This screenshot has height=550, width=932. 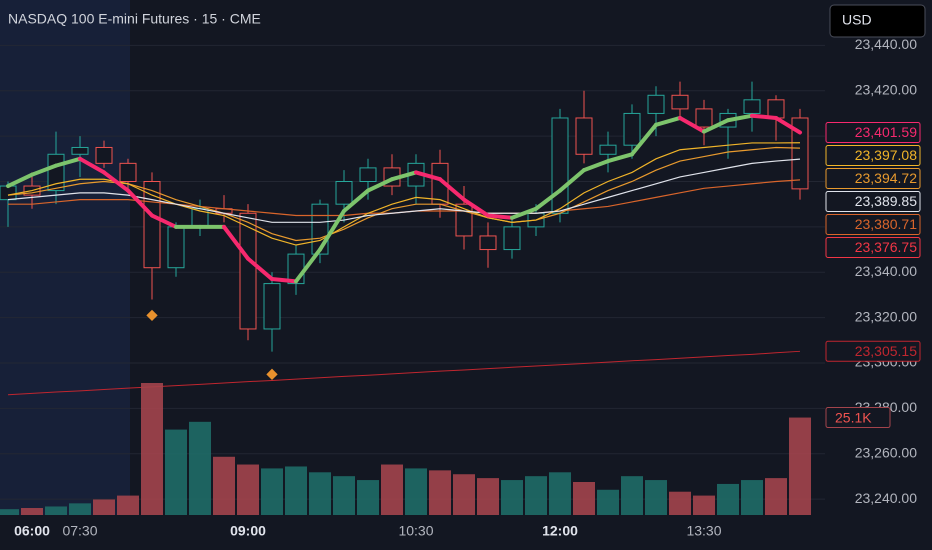 What do you see at coordinates (886, 452) in the screenshot?
I see `y-tick-label: 23,260.00` at bounding box center [886, 452].